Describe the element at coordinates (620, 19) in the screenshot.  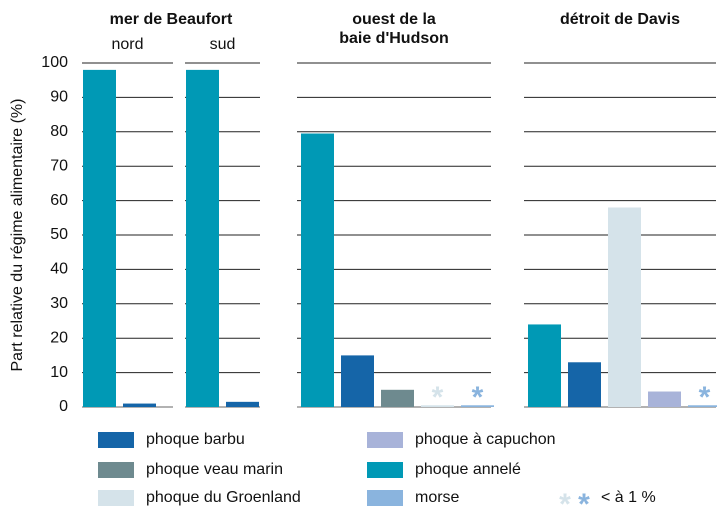
I see `panel-title: détroit de Davis` at that location.